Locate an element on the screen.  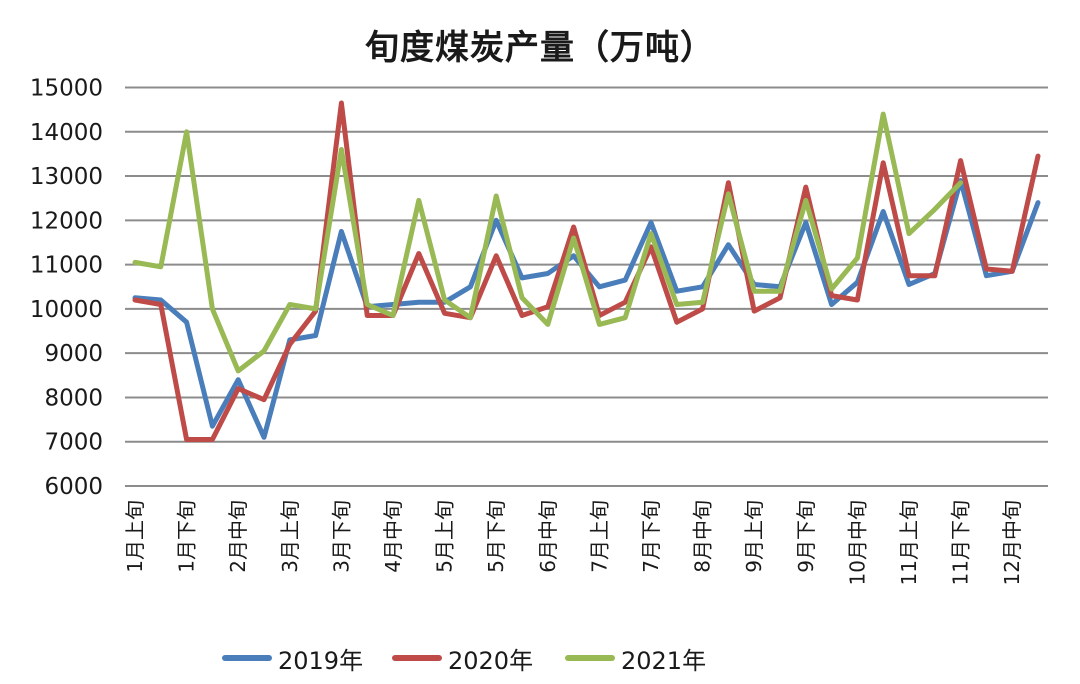
x-tick-label: 8月中旬 is located at coordinates (703, 536).